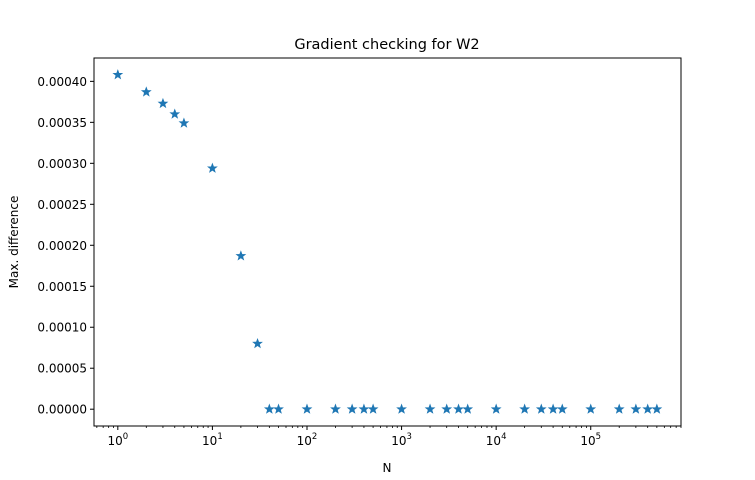 This screenshot has width=755, height=480. I want to click on y-tick-label: 0.00010, so click(62, 328).